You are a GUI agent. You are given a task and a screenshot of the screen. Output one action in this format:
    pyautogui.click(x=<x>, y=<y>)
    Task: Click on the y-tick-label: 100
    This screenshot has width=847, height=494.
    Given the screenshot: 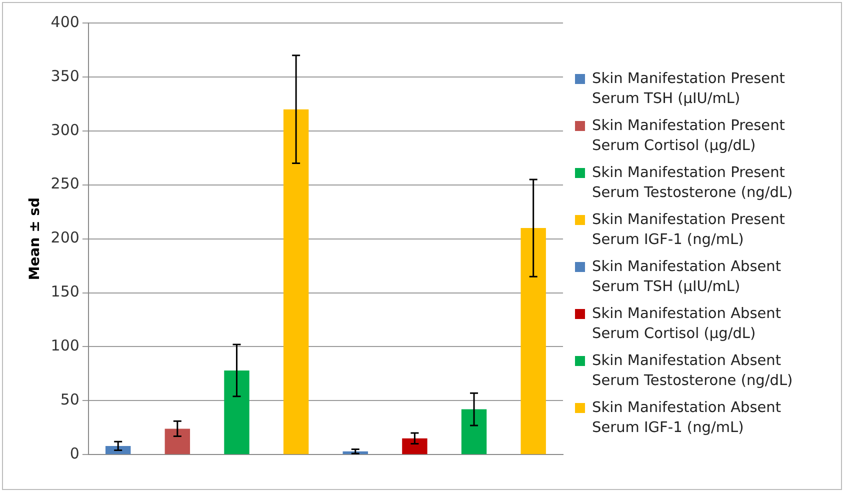 What is the action you would take?
    pyautogui.click(x=65, y=345)
    